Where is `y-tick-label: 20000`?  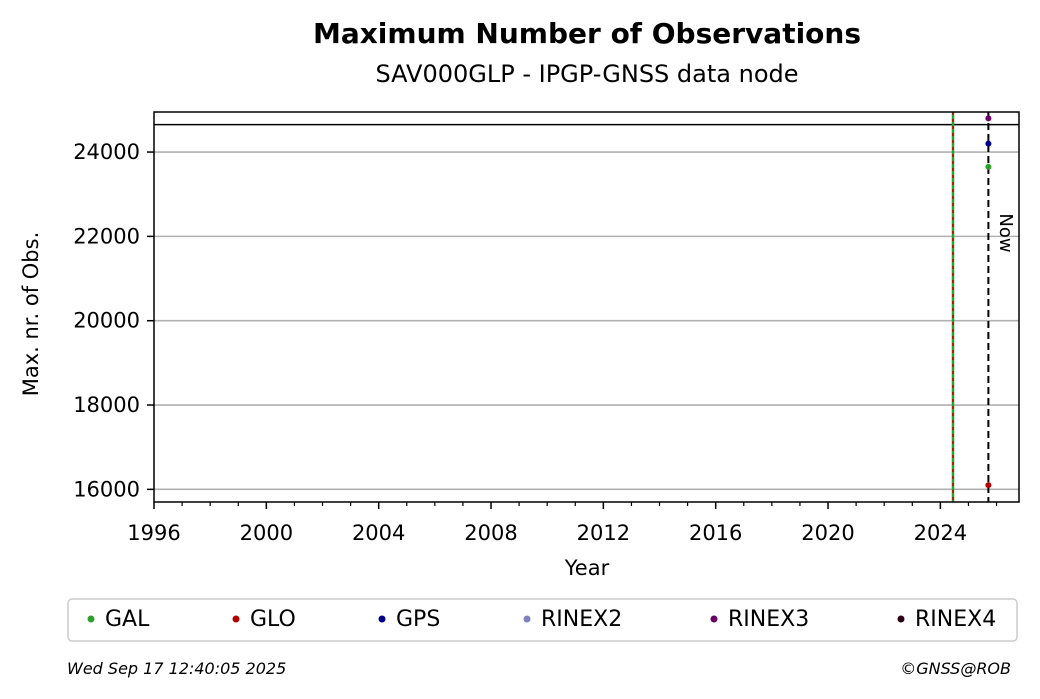 y-tick-label: 20000 is located at coordinates (106, 321).